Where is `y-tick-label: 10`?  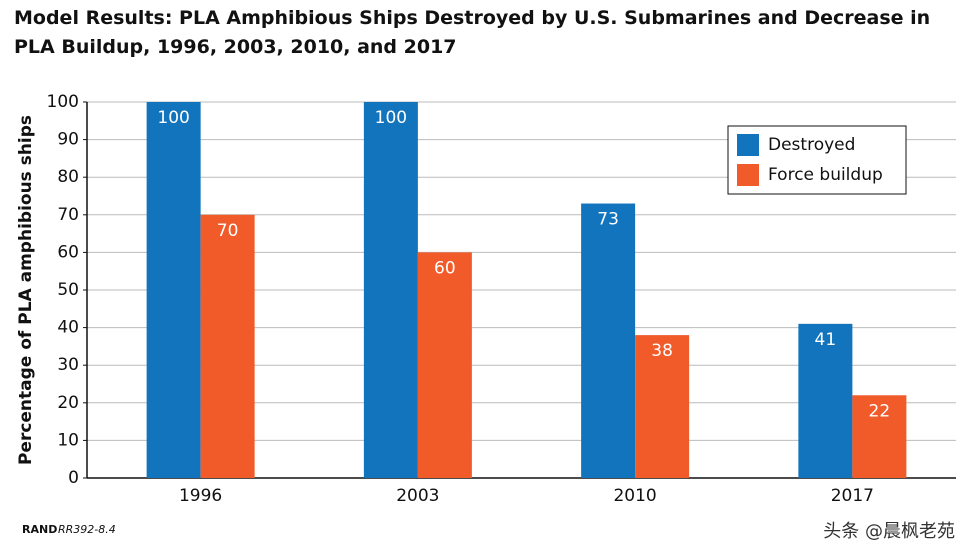
y-tick-label: 10 is located at coordinates (68, 440).